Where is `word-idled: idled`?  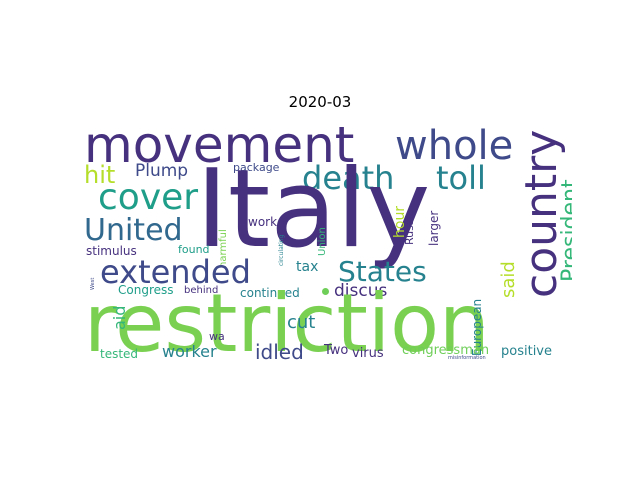
word-idled: idled is located at coordinates (279, 352).